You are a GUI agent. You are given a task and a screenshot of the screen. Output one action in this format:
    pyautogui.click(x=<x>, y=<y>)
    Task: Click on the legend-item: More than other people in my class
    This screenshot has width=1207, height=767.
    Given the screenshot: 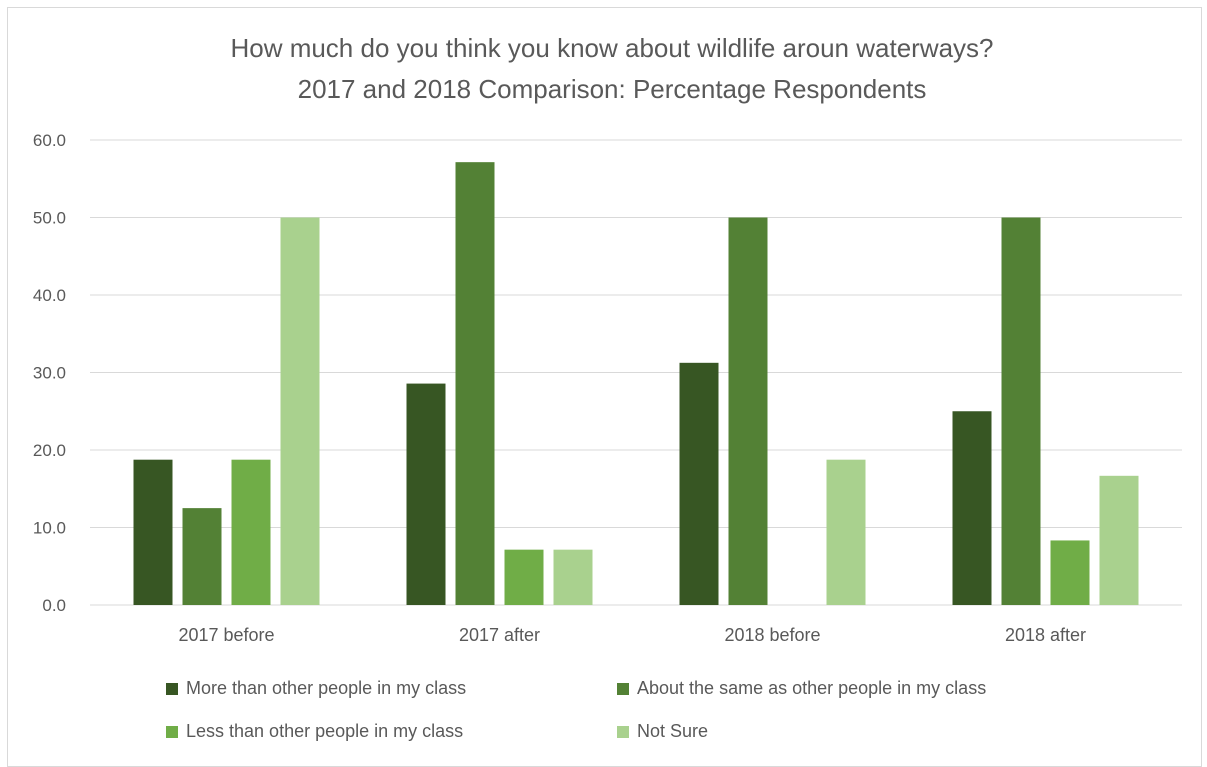 What is the action you would take?
    pyautogui.click(x=316, y=688)
    